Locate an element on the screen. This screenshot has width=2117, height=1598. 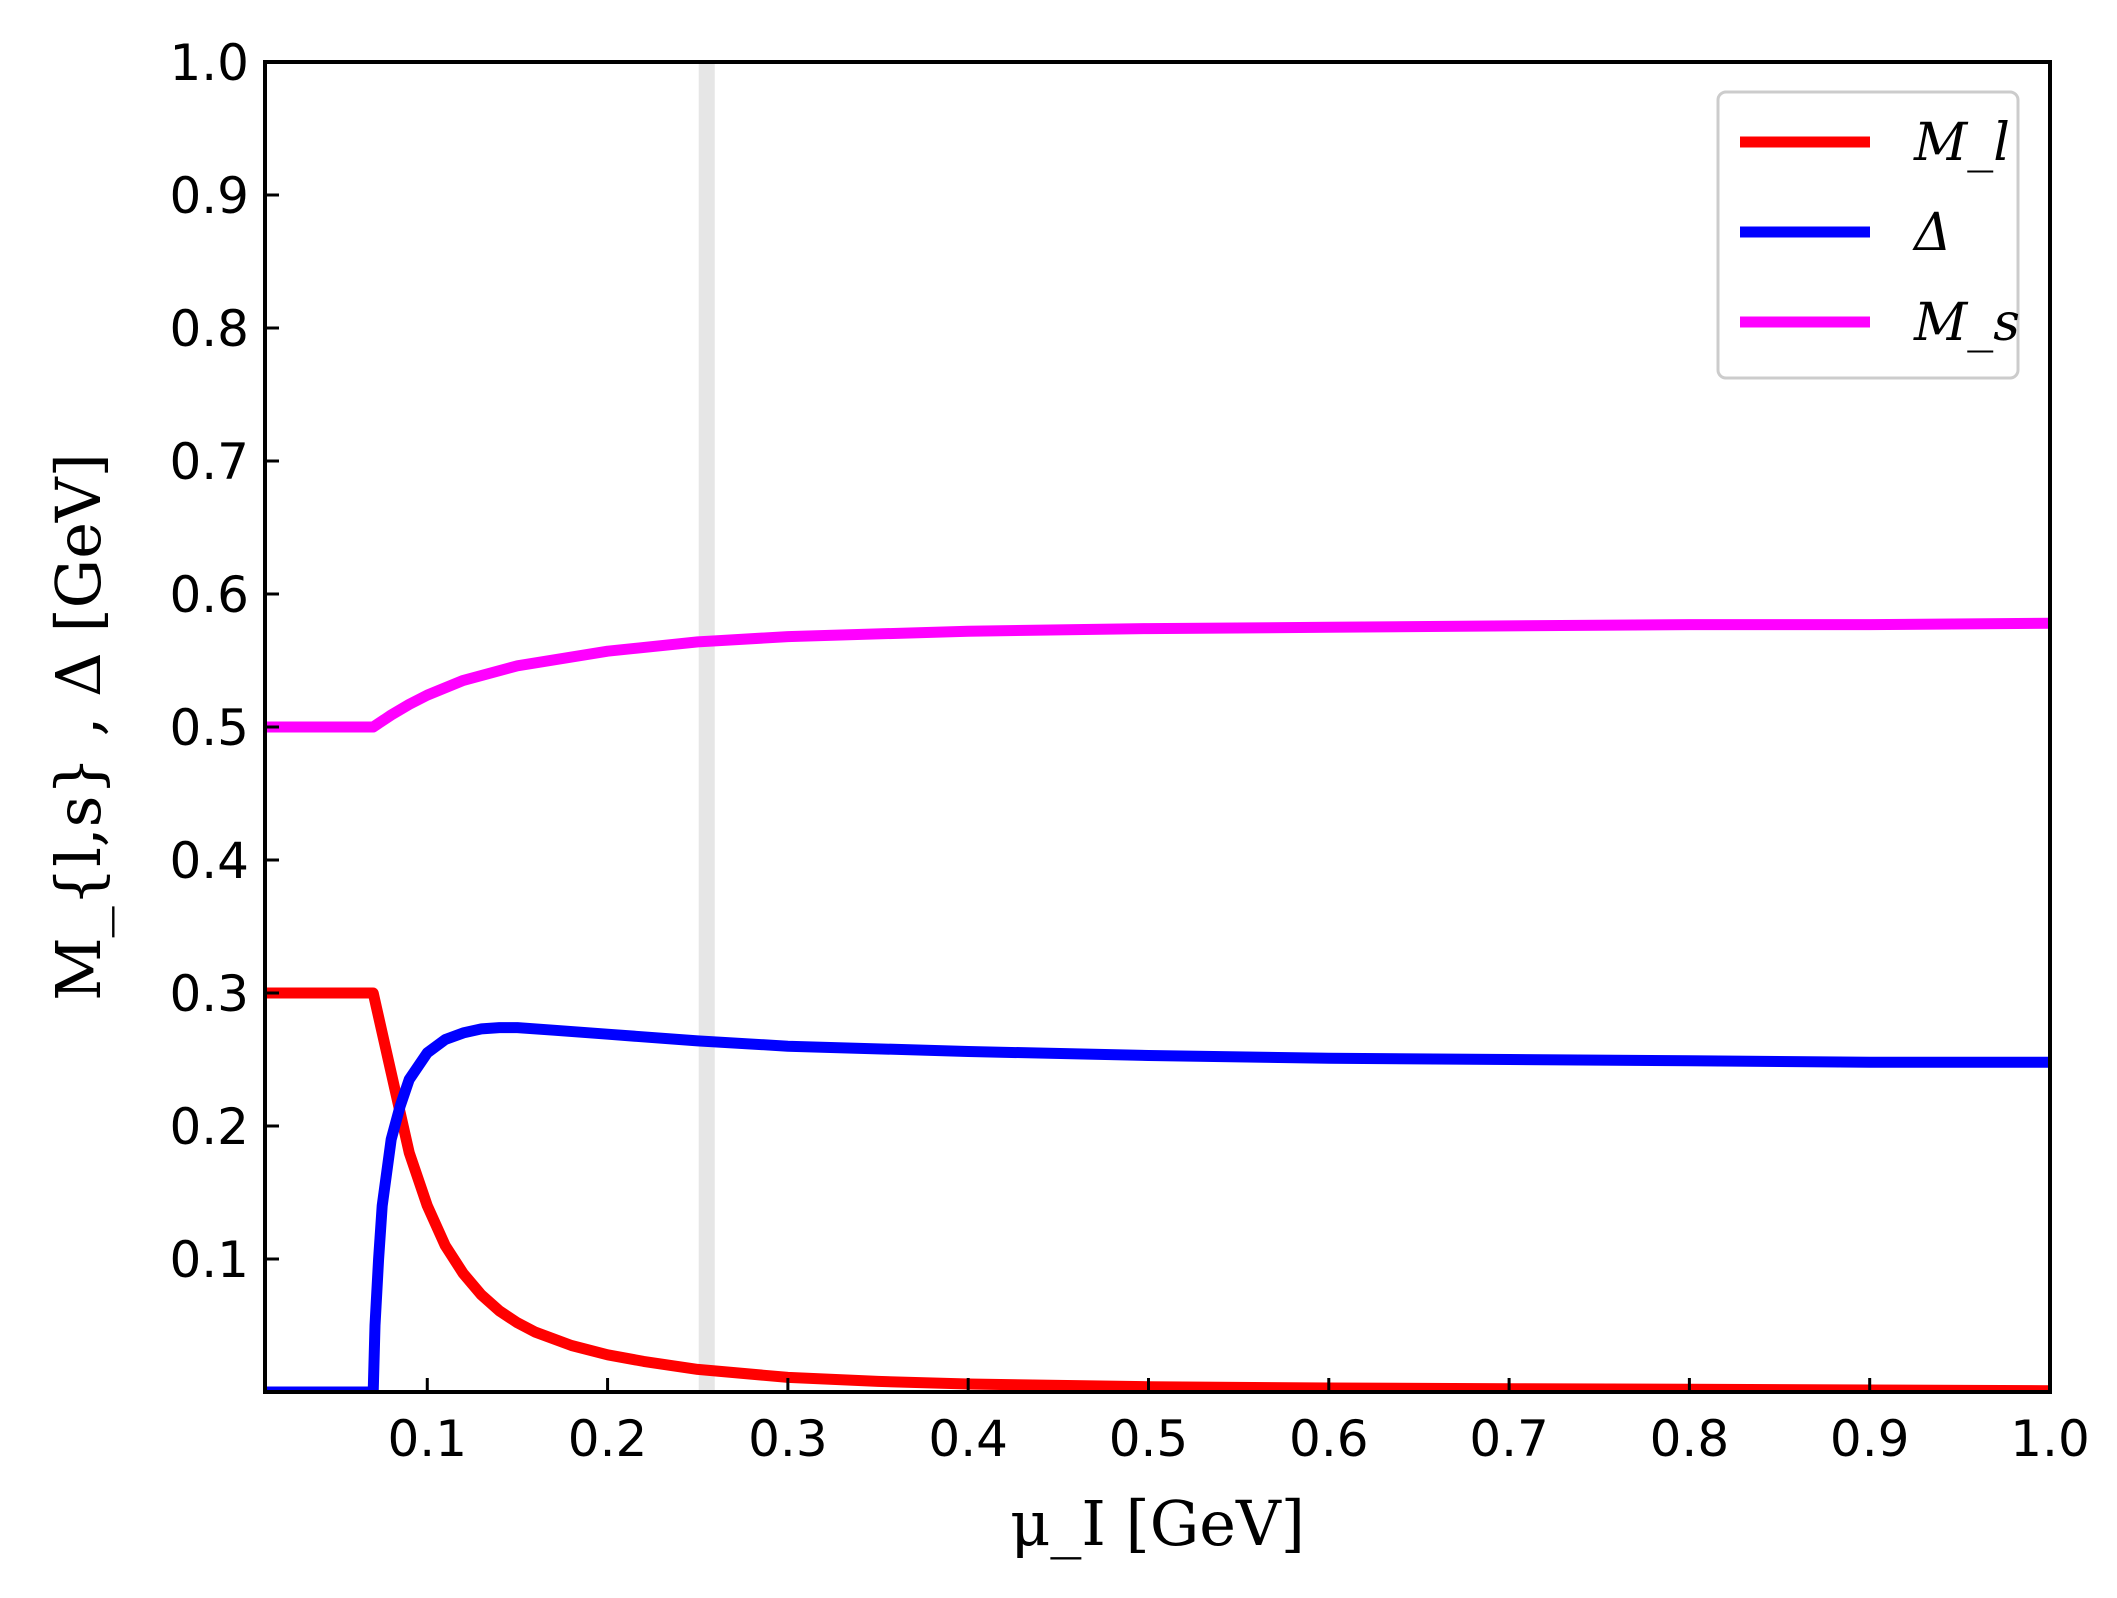
legend-label: Δ is located at coordinates (1932, 233).